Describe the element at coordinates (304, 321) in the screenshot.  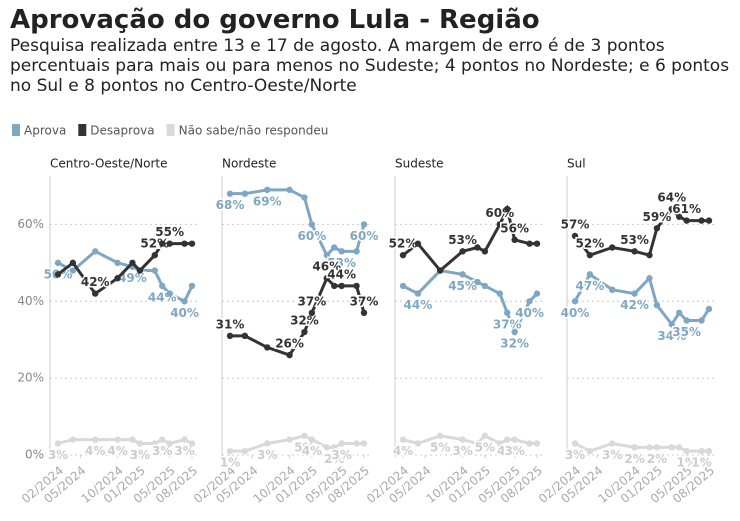
I see `data-label: 32%` at that location.